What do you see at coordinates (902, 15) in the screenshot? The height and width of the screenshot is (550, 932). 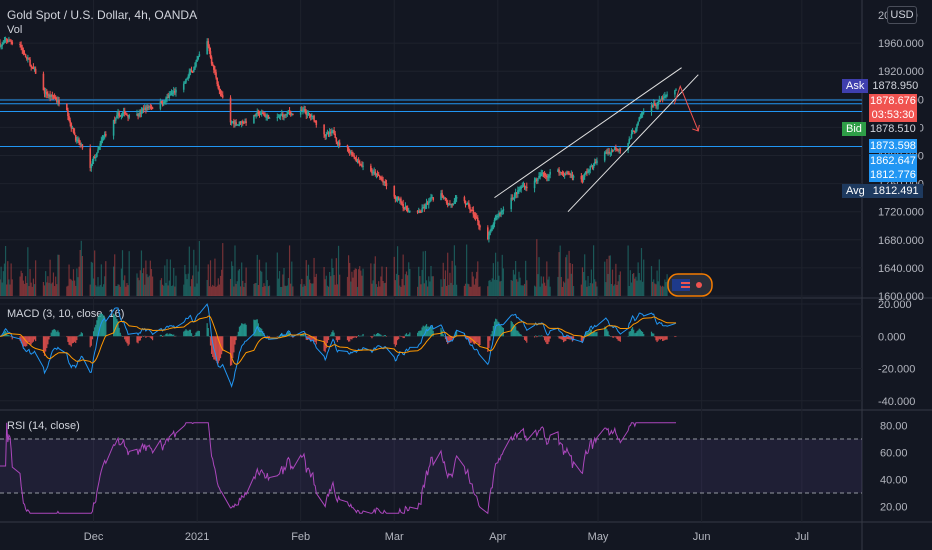 I see `currency-button: USD` at bounding box center [902, 15].